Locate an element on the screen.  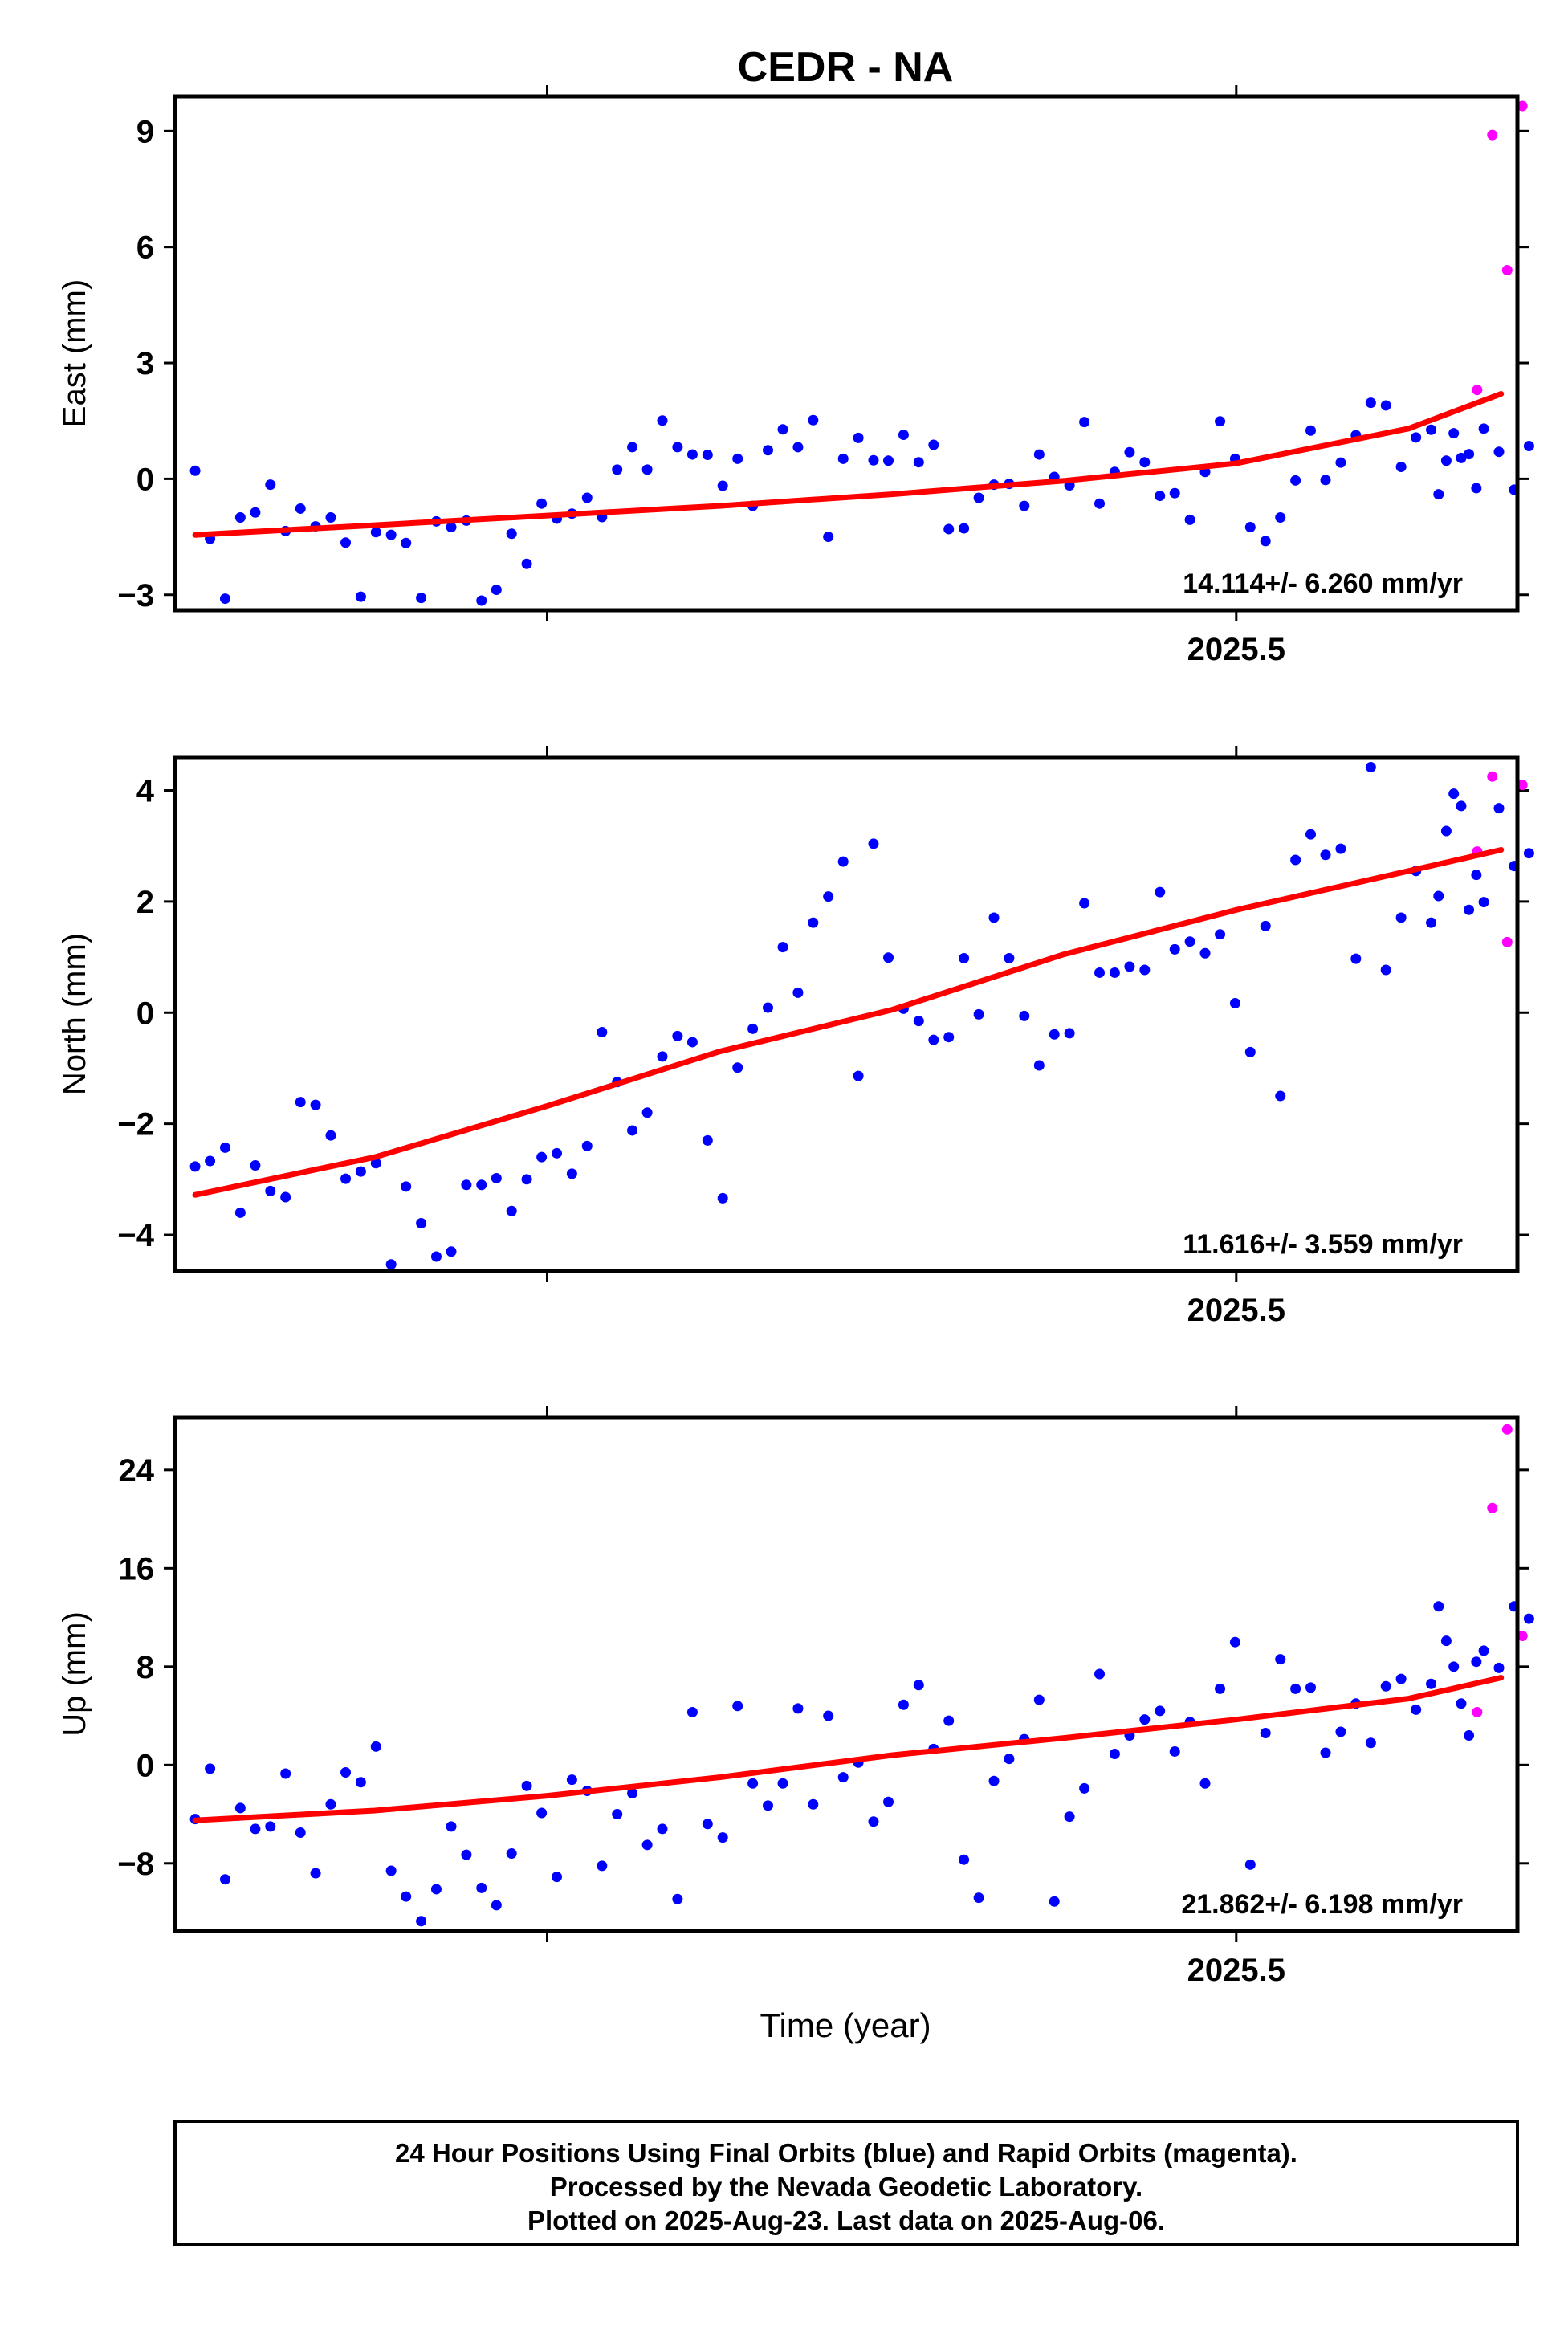
panel-north-xtick-label-0: 2025.5 is located at coordinates (1236, 1310).